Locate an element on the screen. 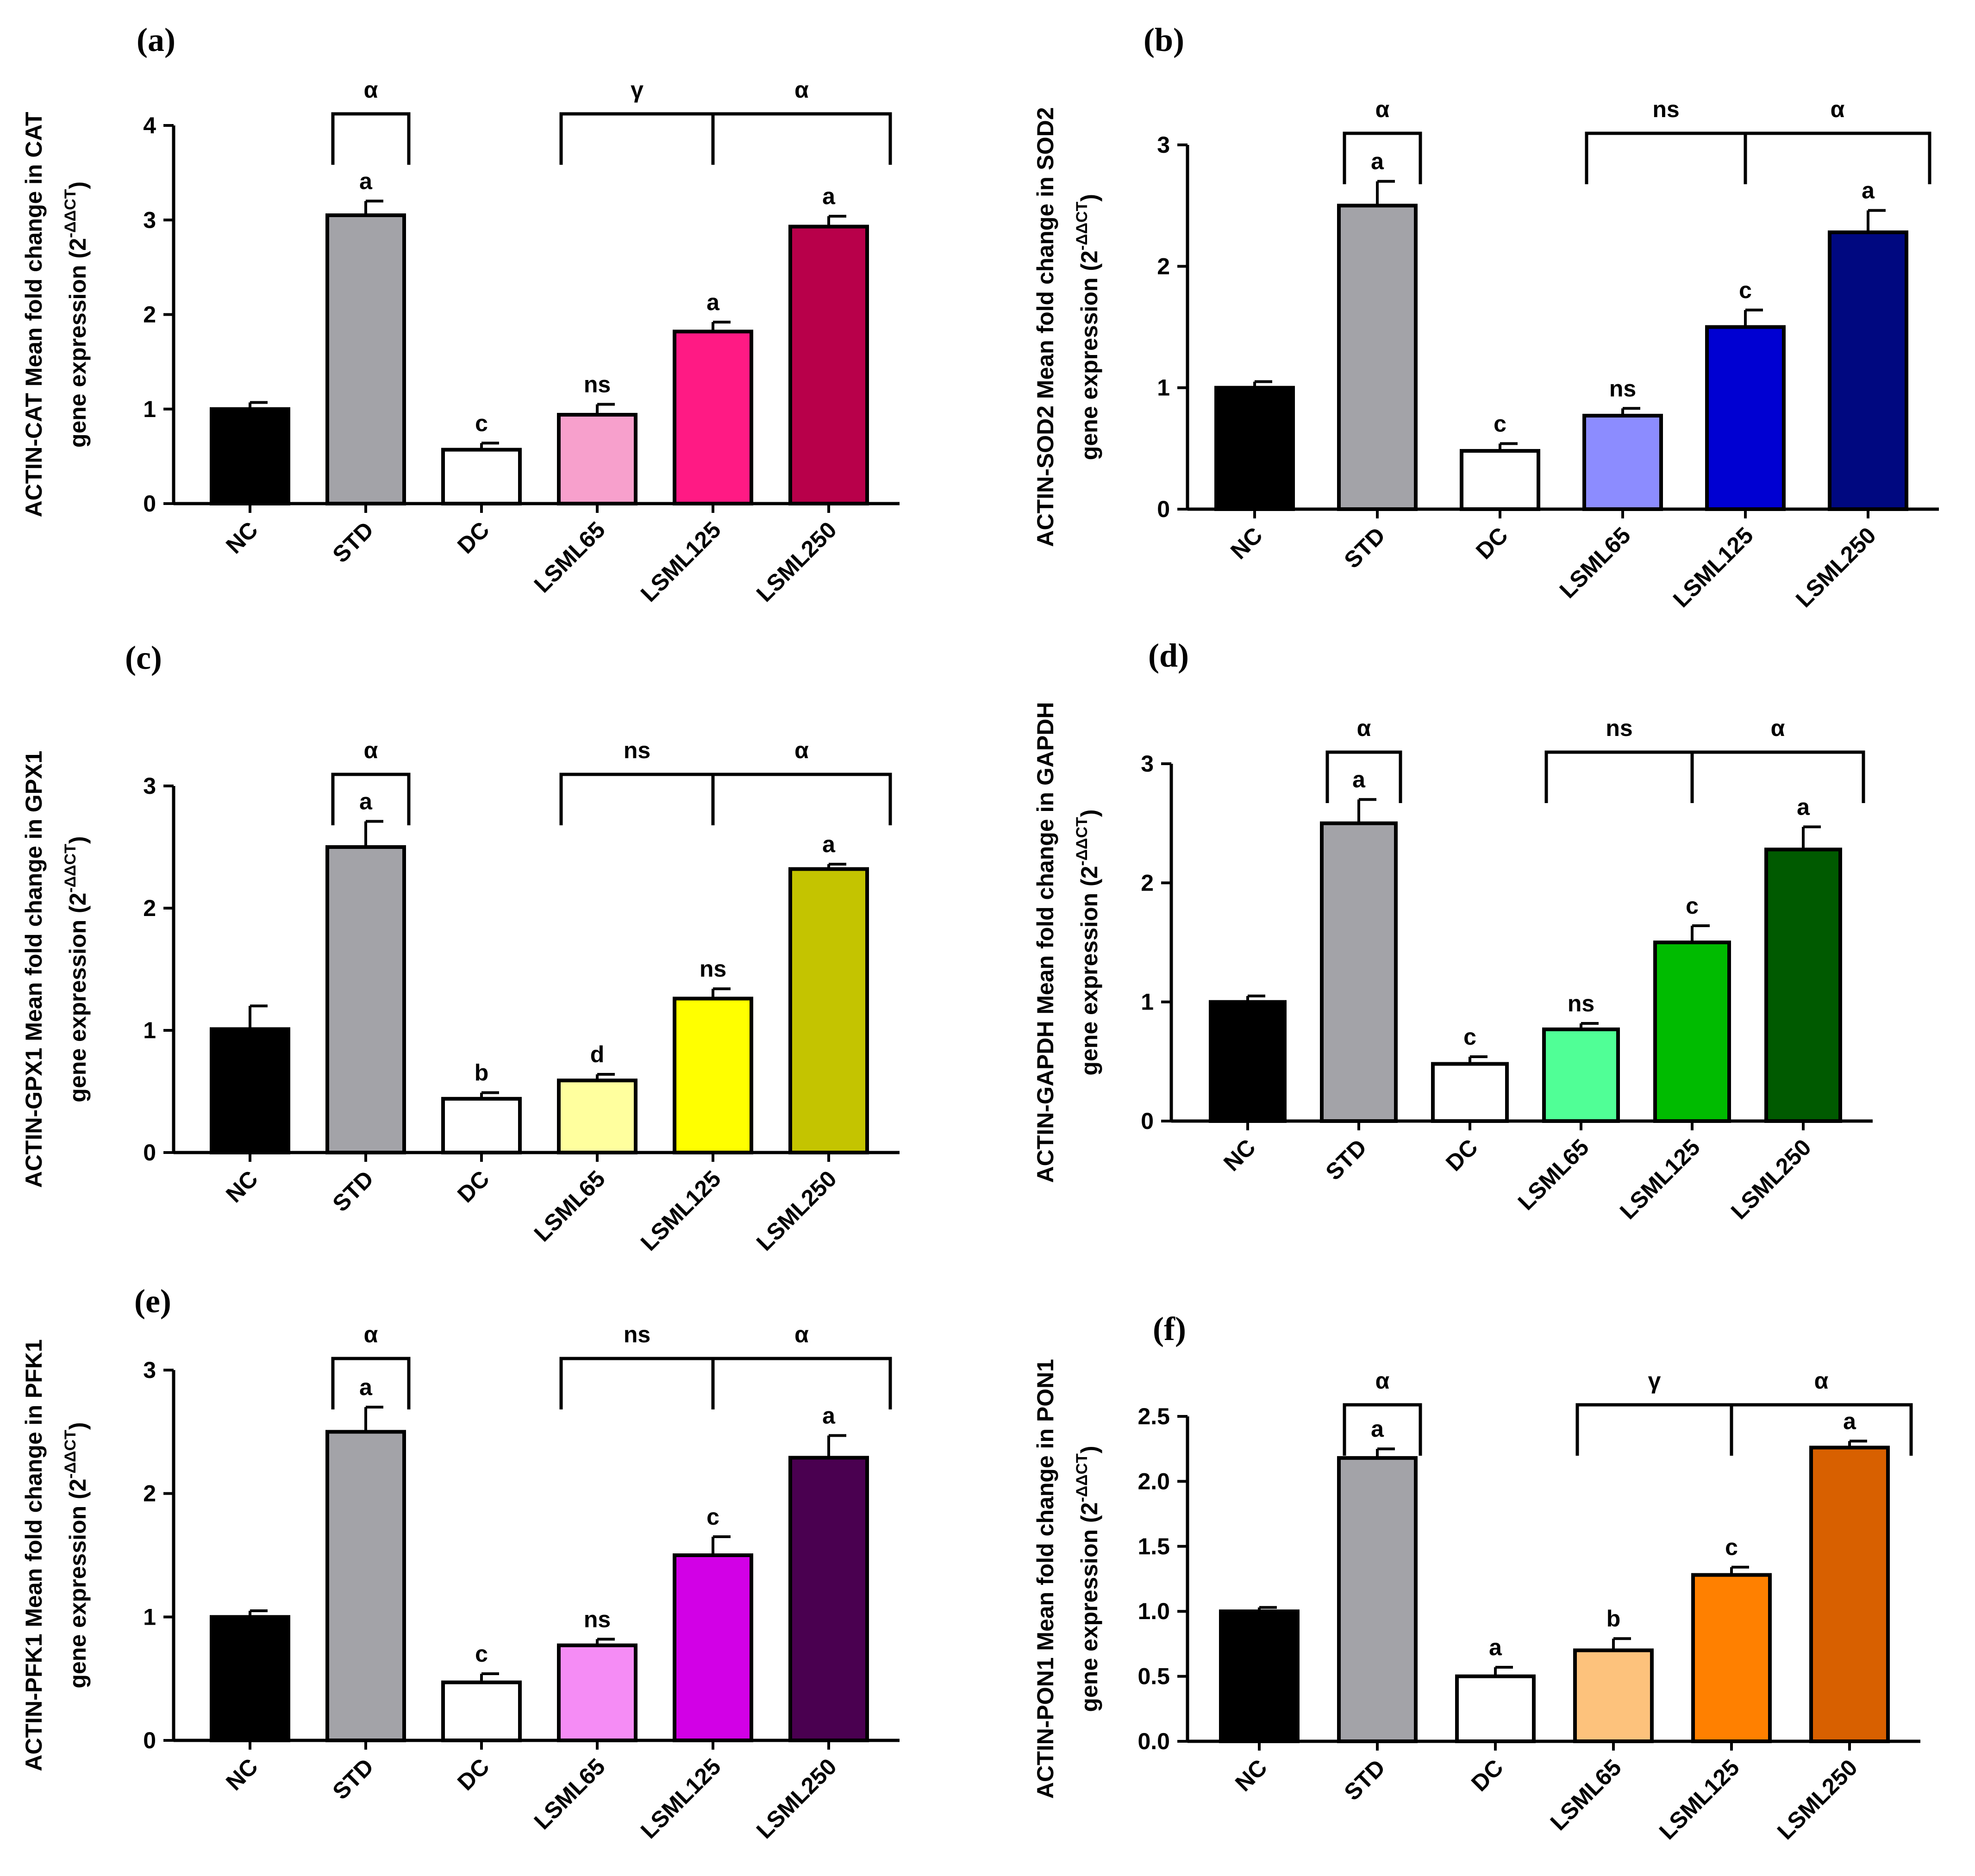  significance-letter: b is located at coordinates (482, 1073).